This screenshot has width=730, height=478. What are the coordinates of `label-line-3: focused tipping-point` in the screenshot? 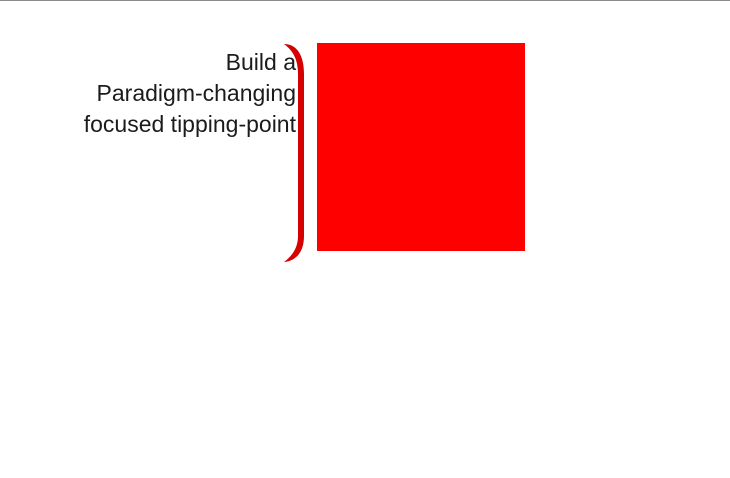 It's located at (189, 124).